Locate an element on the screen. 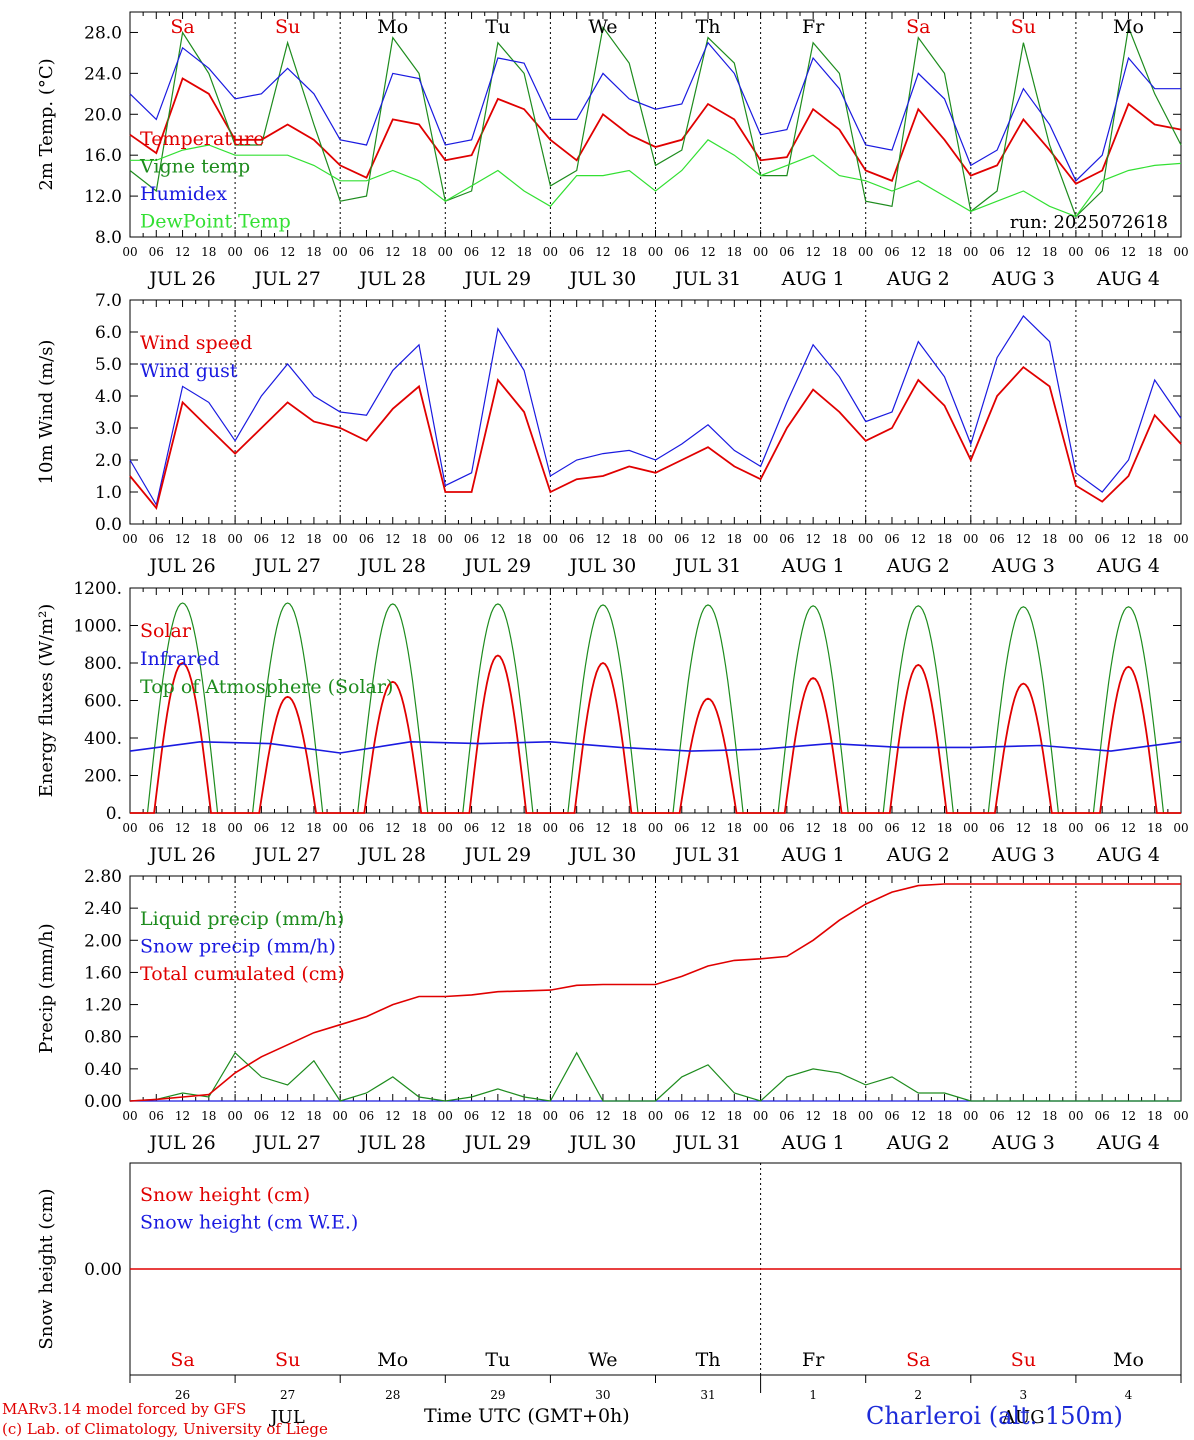 This screenshot has width=1194, height=1440. run-label: run: 2025072618 is located at coordinates (1089, 222).